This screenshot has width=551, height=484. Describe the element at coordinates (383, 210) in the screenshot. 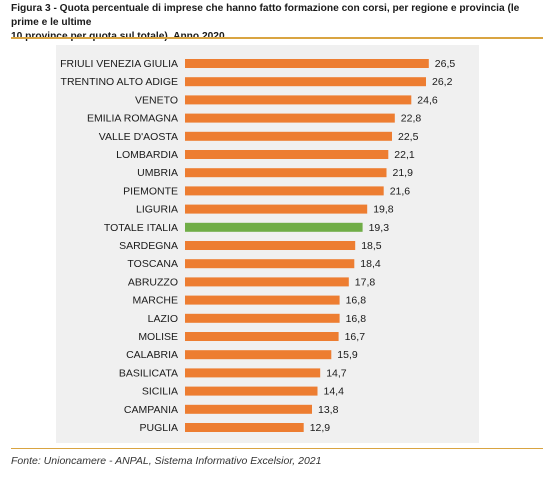

I see `value-label: 19,8` at that location.